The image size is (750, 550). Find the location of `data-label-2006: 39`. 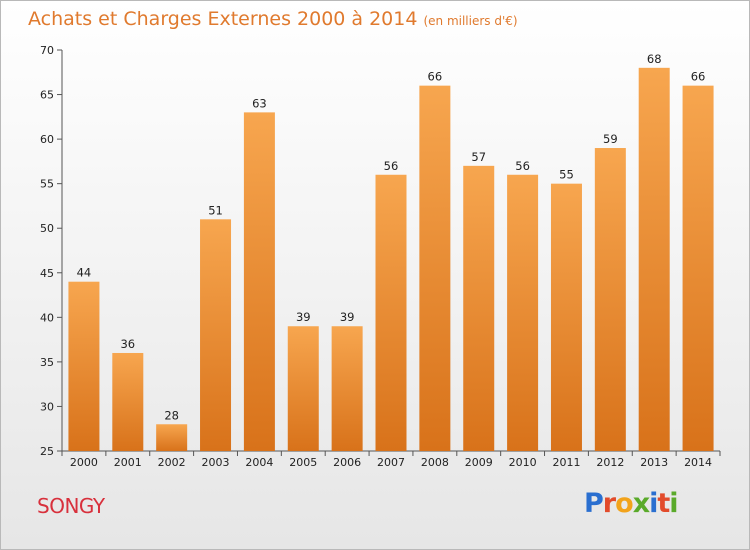

data-label-2006: 39 is located at coordinates (347, 317).